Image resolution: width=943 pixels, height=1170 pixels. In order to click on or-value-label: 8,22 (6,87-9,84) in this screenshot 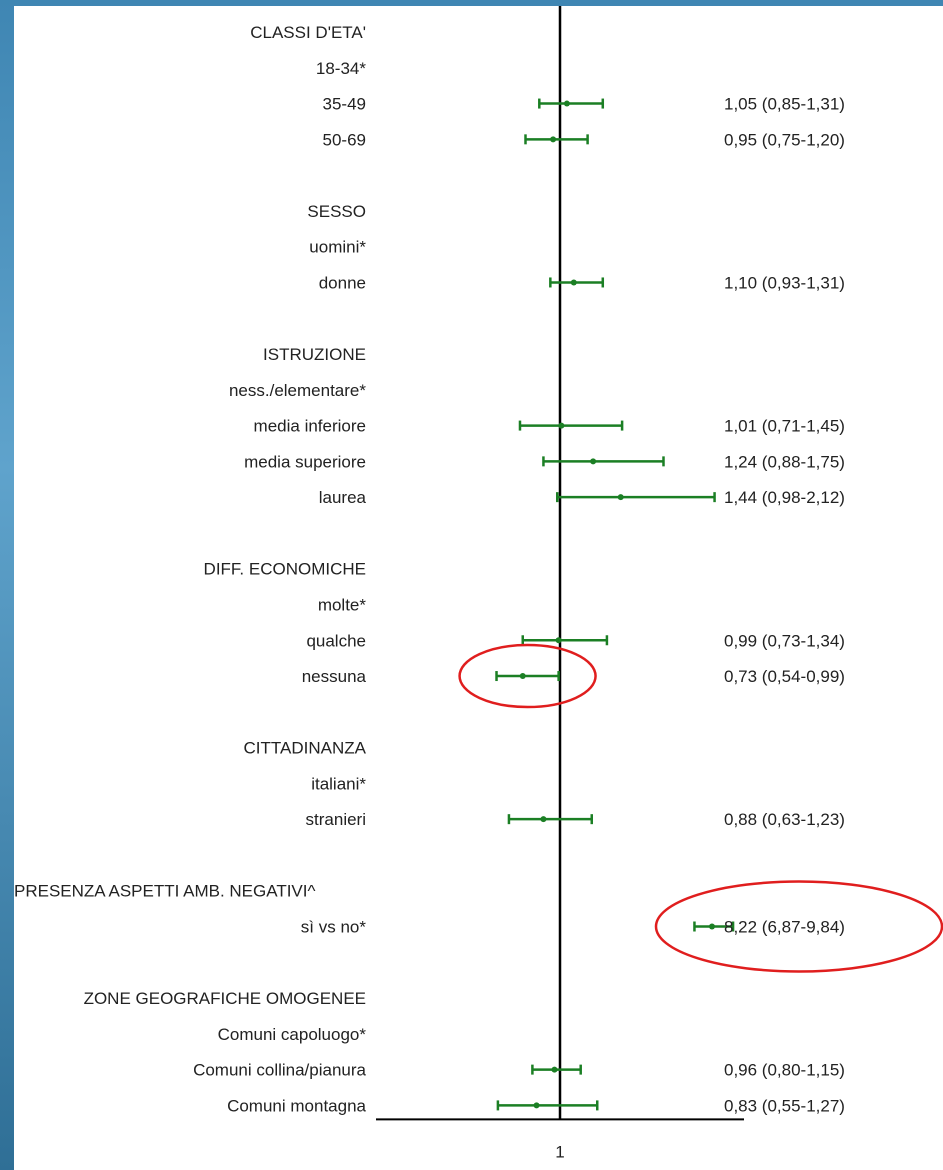, I will do `click(784, 927)`.